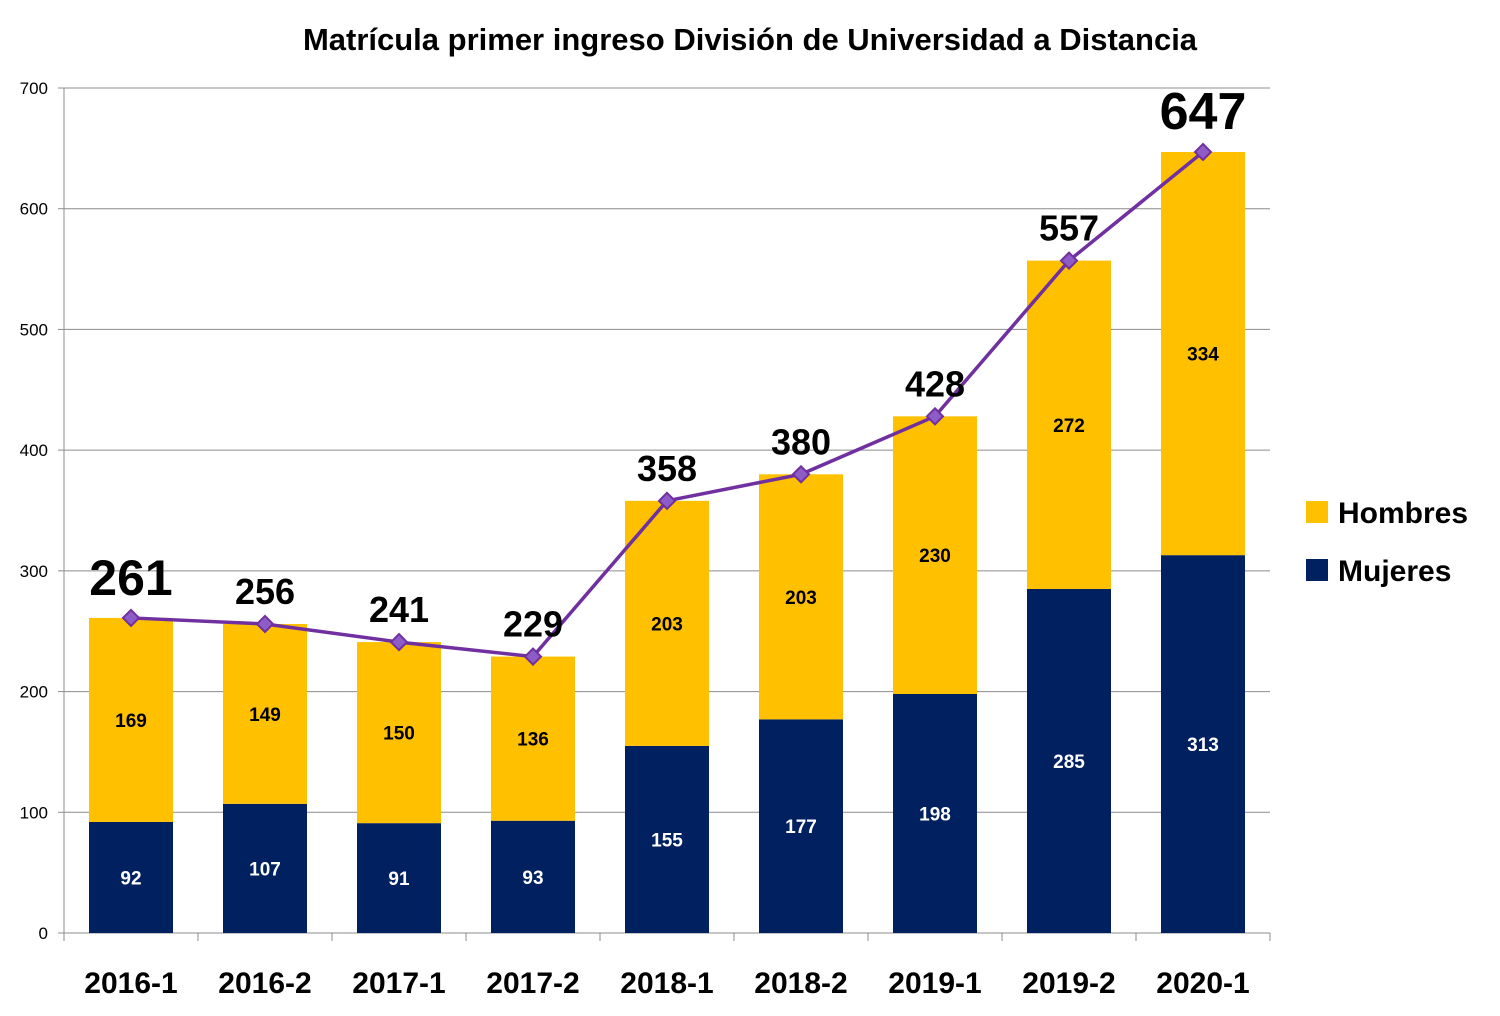 Image resolution: width=1500 pixels, height=1016 pixels. I want to click on legend: Hombres Mujeres, so click(1387, 542).